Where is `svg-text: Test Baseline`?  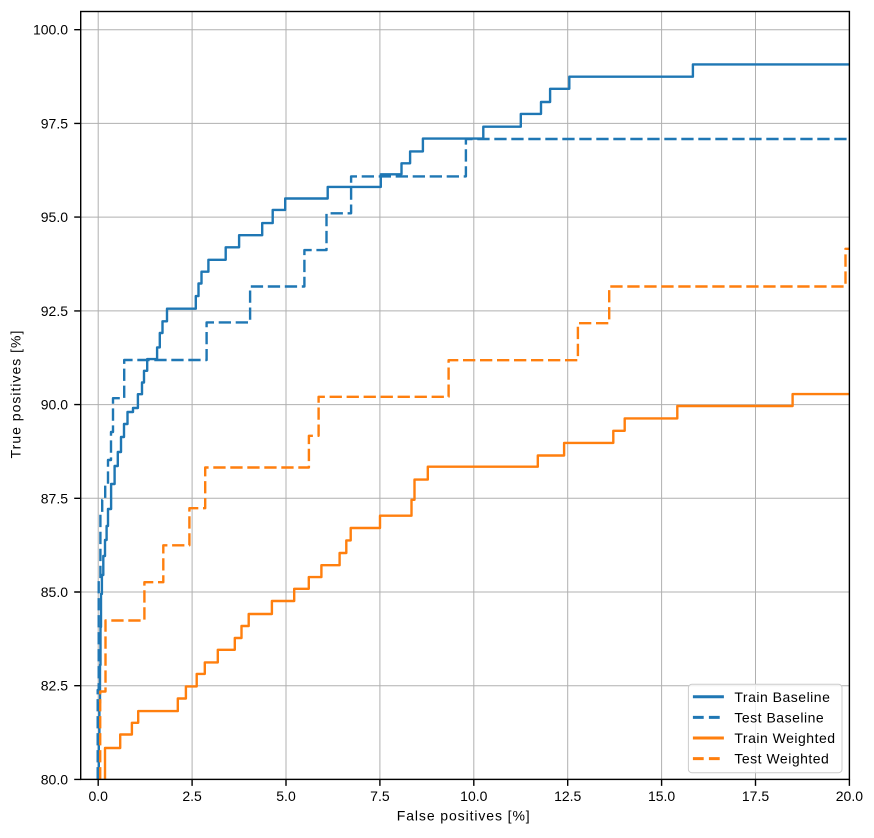
svg-text: Test Baseline is located at coordinates (779, 717).